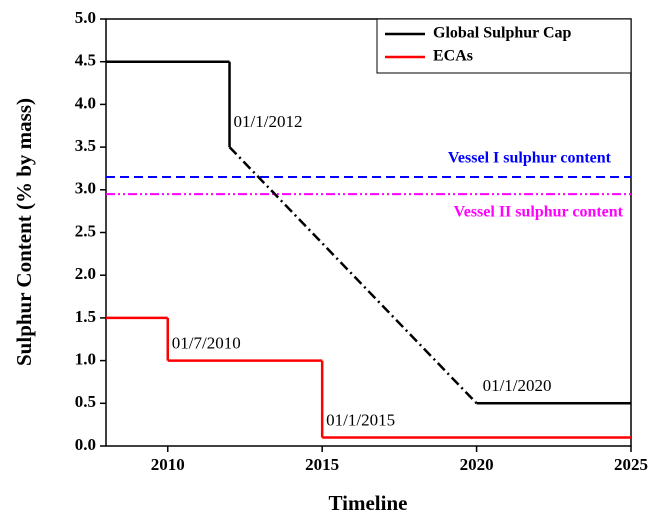  What do you see at coordinates (24, 232) in the screenshot?
I see `y-axis-title: Sulphur Content (% by mass)` at bounding box center [24, 232].